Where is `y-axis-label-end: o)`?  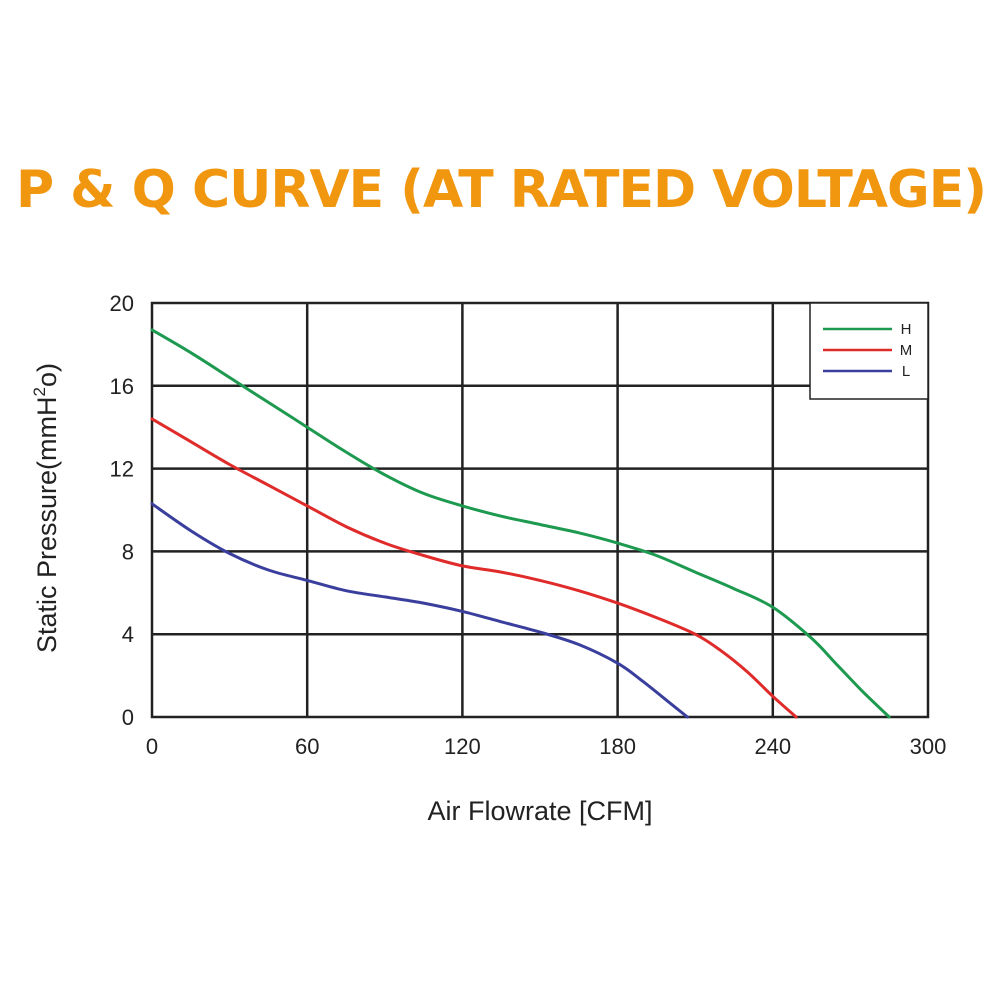
y-axis-label-end: o) is located at coordinates (47, 375).